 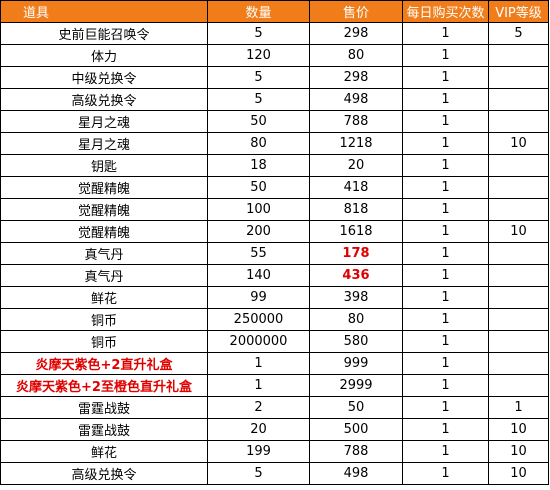 I want to click on table-row: 觉醒精魄 100 818 1, so click(x=274, y=209).